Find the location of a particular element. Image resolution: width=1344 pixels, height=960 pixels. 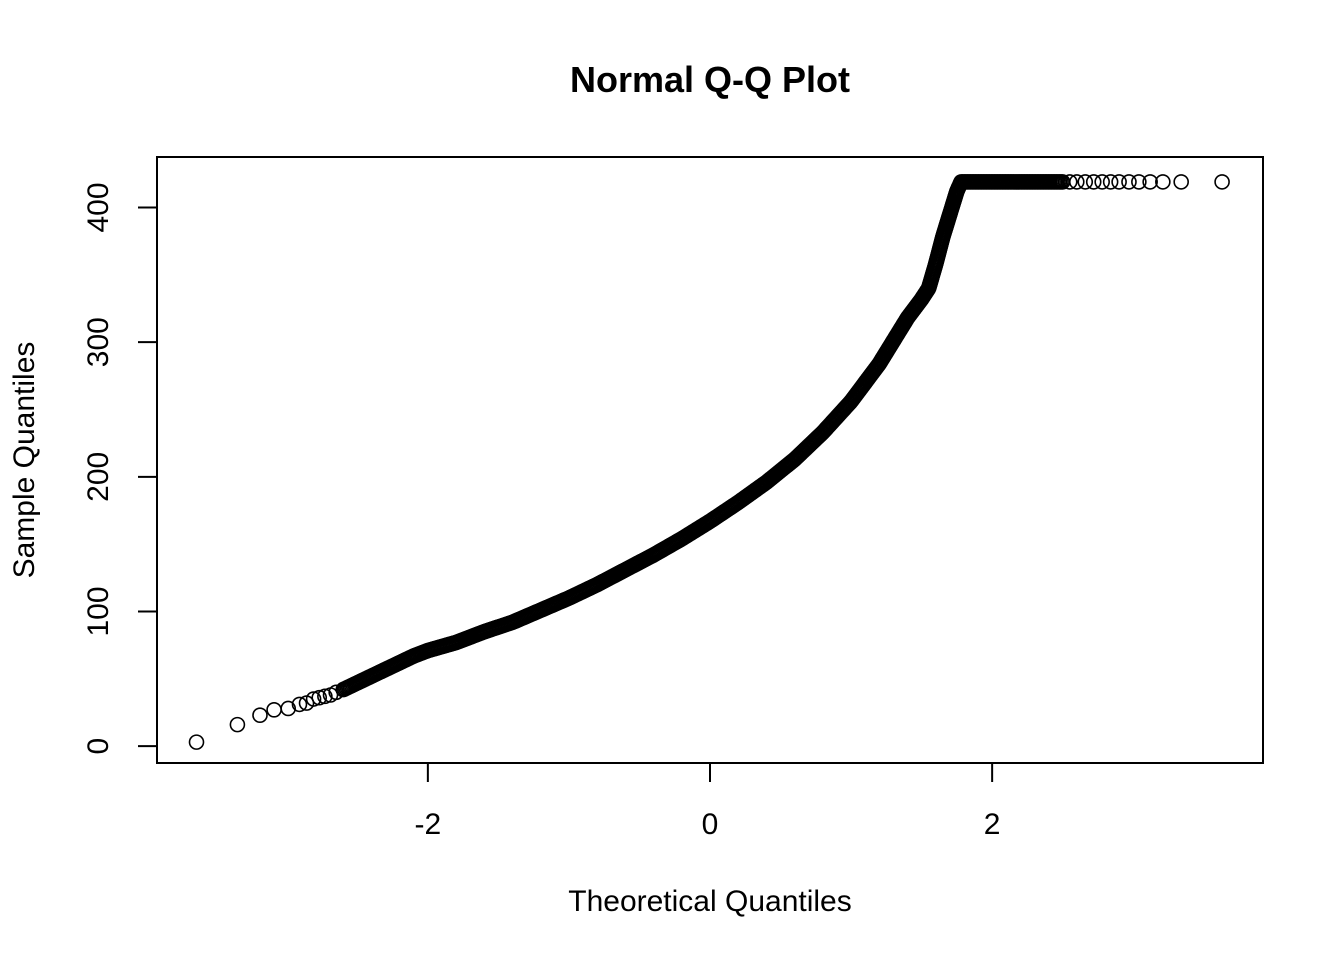

x-tick-label: -2 is located at coordinates (428, 824).